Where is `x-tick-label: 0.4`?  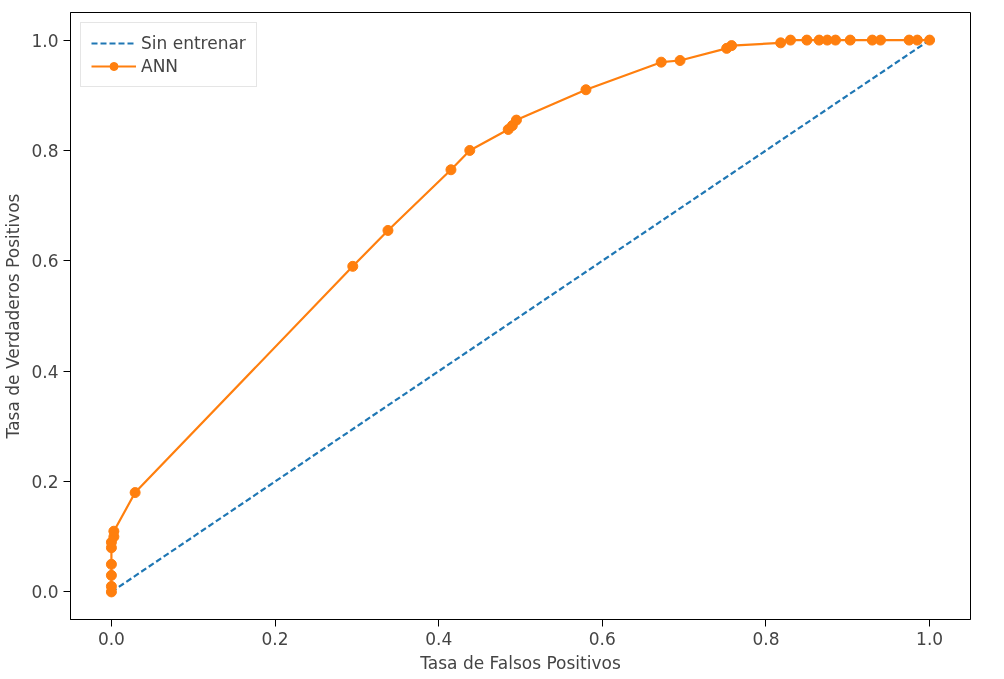 x-tick-label: 0.4 is located at coordinates (439, 638).